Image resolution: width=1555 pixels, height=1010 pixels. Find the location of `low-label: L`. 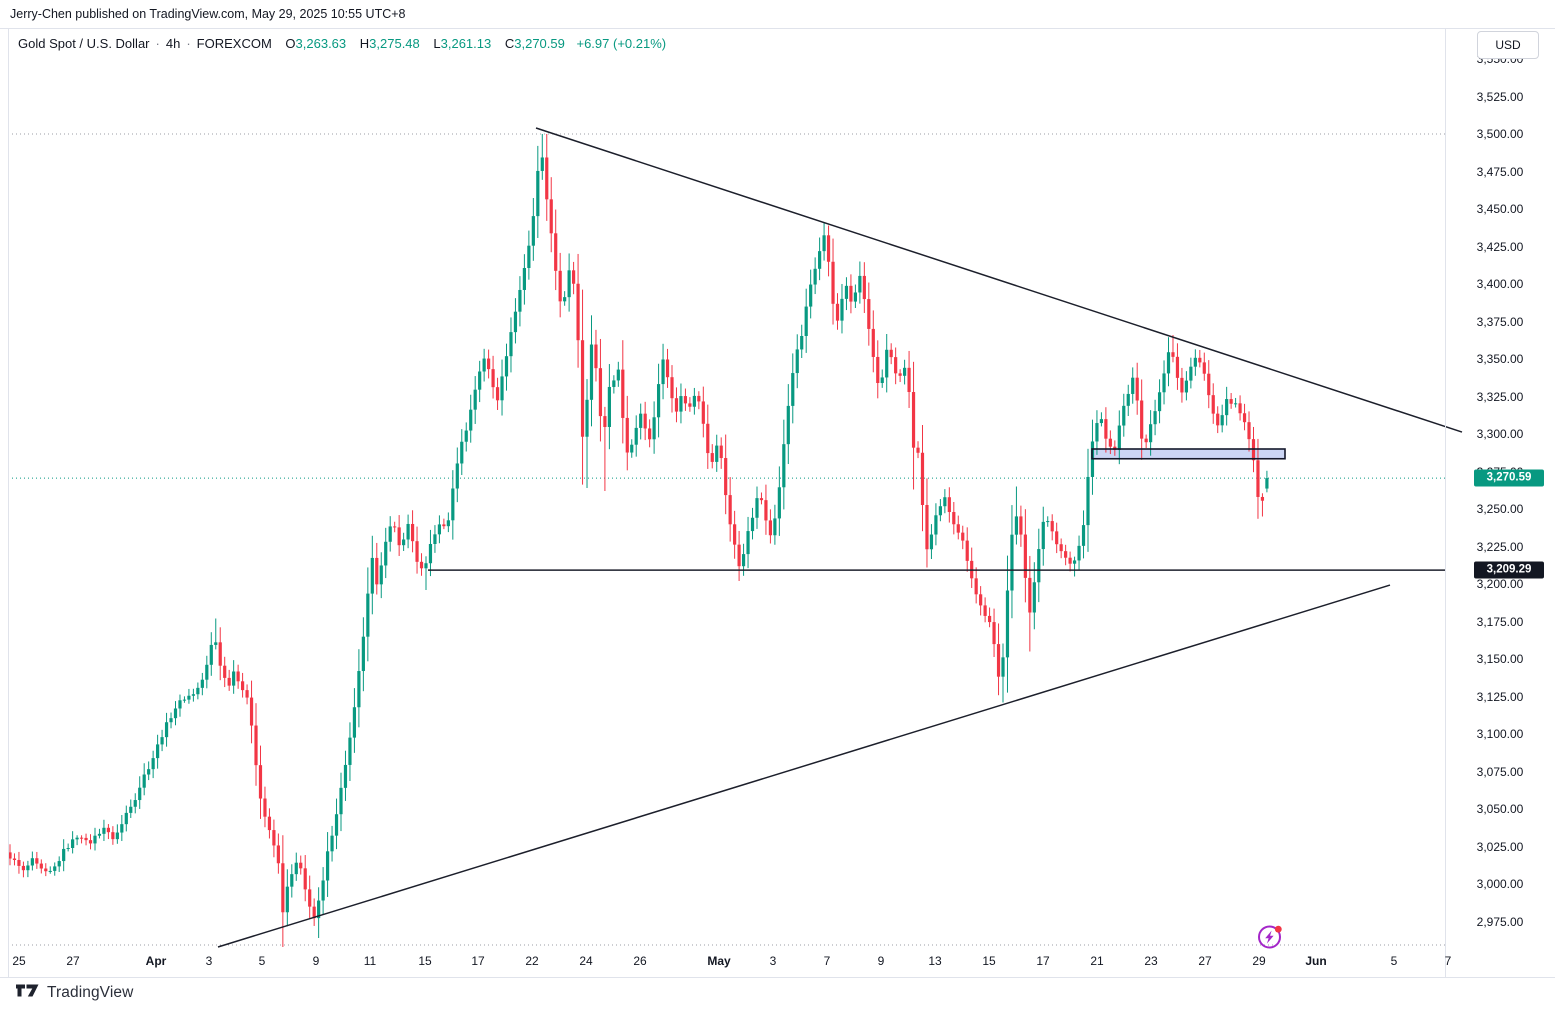

low-label: L is located at coordinates (437, 43).